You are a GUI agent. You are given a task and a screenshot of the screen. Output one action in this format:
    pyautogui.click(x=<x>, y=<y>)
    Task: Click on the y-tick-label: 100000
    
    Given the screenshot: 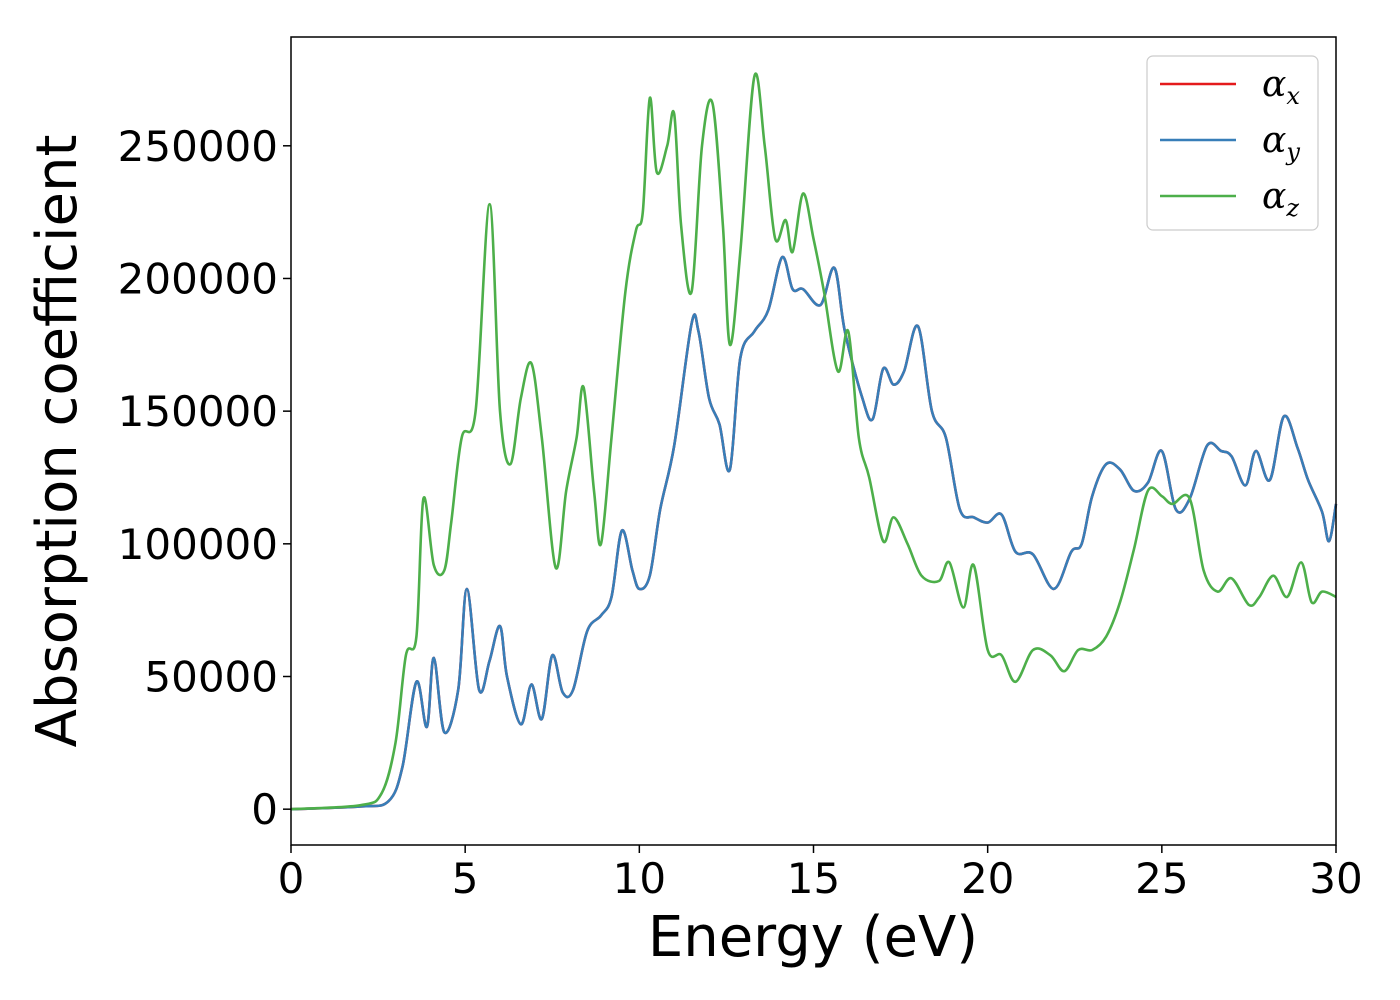 What is the action you would take?
    pyautogui.click(x=198, y=544)
    